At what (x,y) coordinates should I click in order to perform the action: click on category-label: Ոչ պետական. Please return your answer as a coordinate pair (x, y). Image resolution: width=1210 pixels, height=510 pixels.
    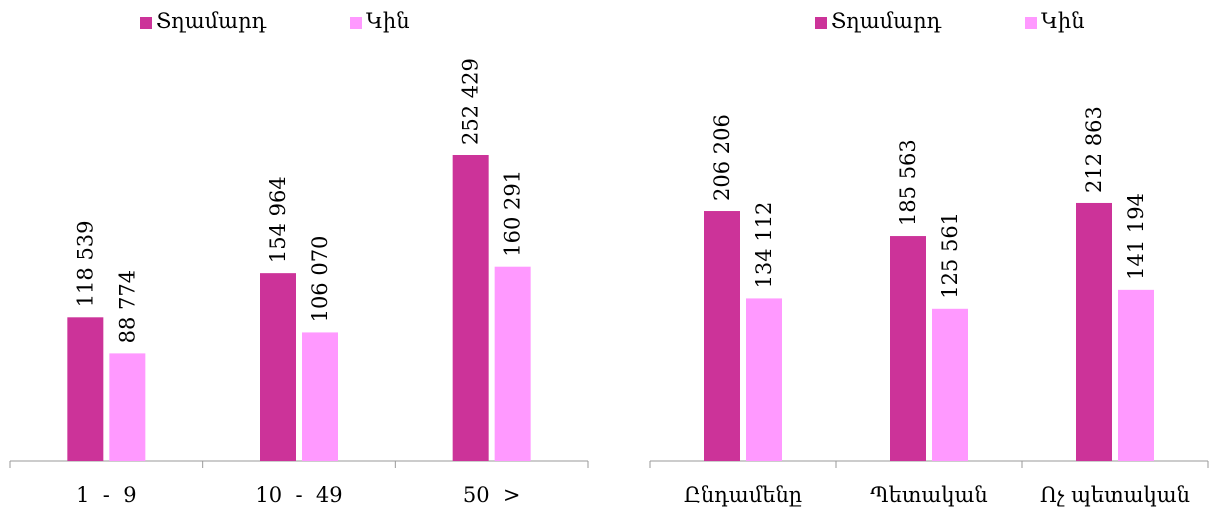
    Looking at the image, I should click on (1115, 495).